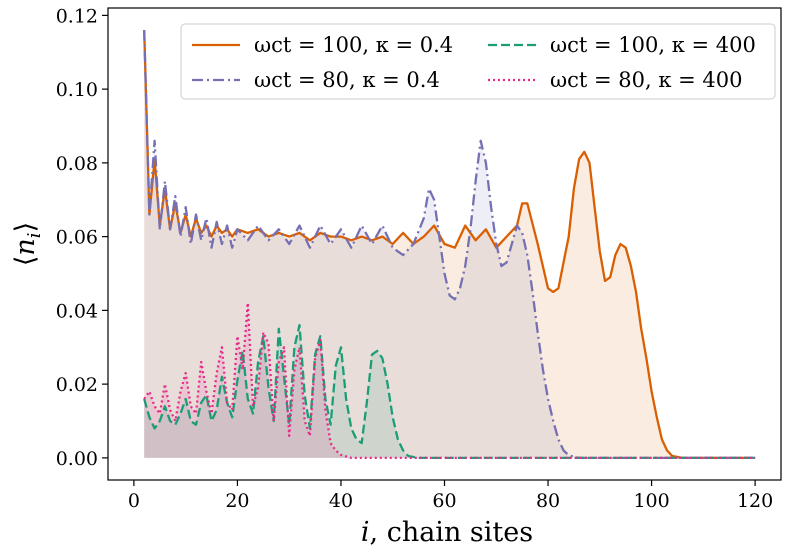 Image resolution: width=798 pixels, height=560 pixels. What do you see at coordinates (646, 80) in the screenshot?
I see `legend-label-4: ωct = 80, κ = 400` at bounding box center [646, 80].